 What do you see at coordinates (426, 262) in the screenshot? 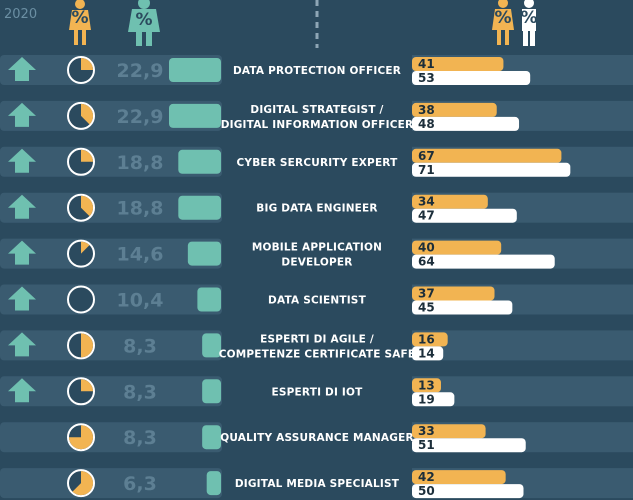
I see `male-value: 64` at bounding box center [426, 262].